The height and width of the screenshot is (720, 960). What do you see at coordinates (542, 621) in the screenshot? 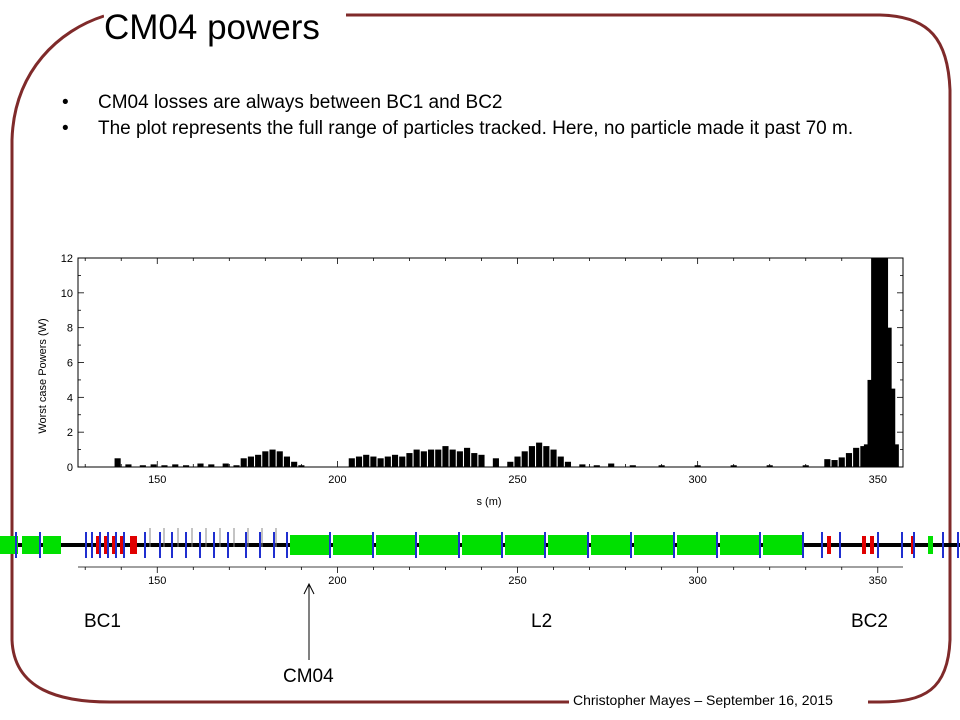
I see `section-label-l2: L2` at bounding box center [542, 621].